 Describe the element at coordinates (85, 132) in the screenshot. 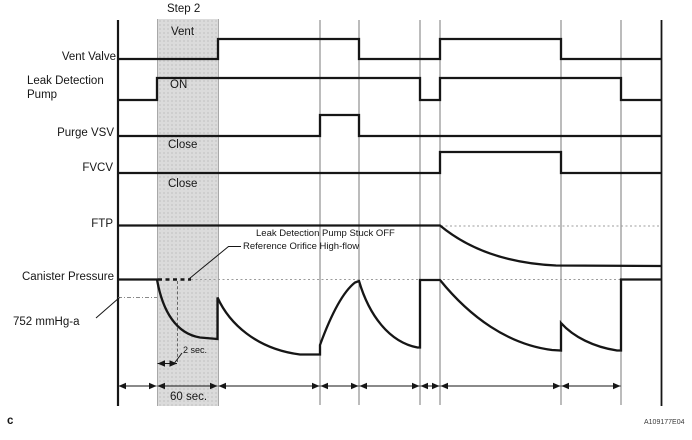

I see `row-label-purge-vsv: Purge VSV` at that location.